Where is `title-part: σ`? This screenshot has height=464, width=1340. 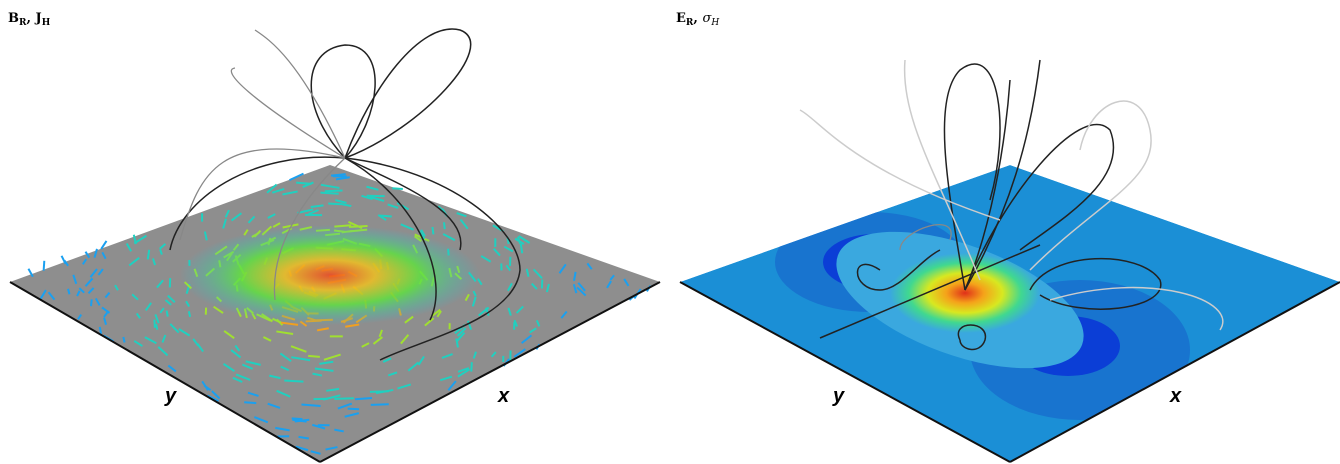 title-part: σ is located at coordinates (707, 18).